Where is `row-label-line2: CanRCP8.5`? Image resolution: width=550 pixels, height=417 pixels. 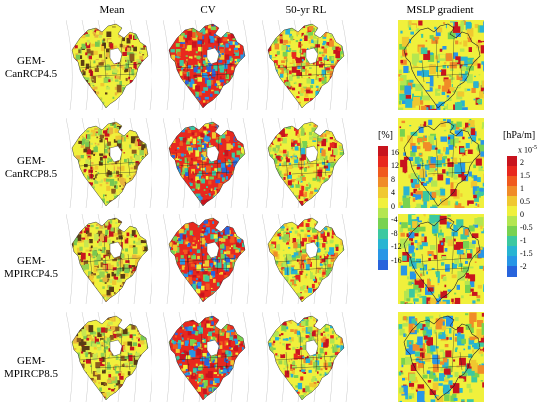 row-label-line2: CanRCP8.5 is located at coordinates (31, 174).